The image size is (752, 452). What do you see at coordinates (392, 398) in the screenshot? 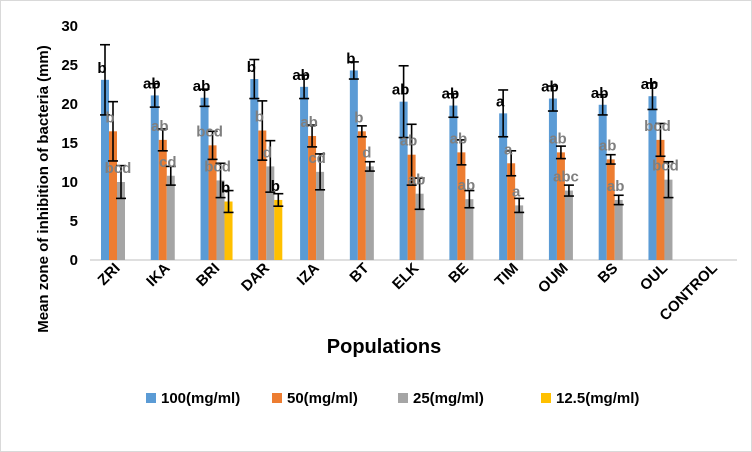
I see `legend: 100(mg/ml) 50(mg/ml) 25(mg/ml) 12.5(mg/ml)` at bounding box center [392, 398].